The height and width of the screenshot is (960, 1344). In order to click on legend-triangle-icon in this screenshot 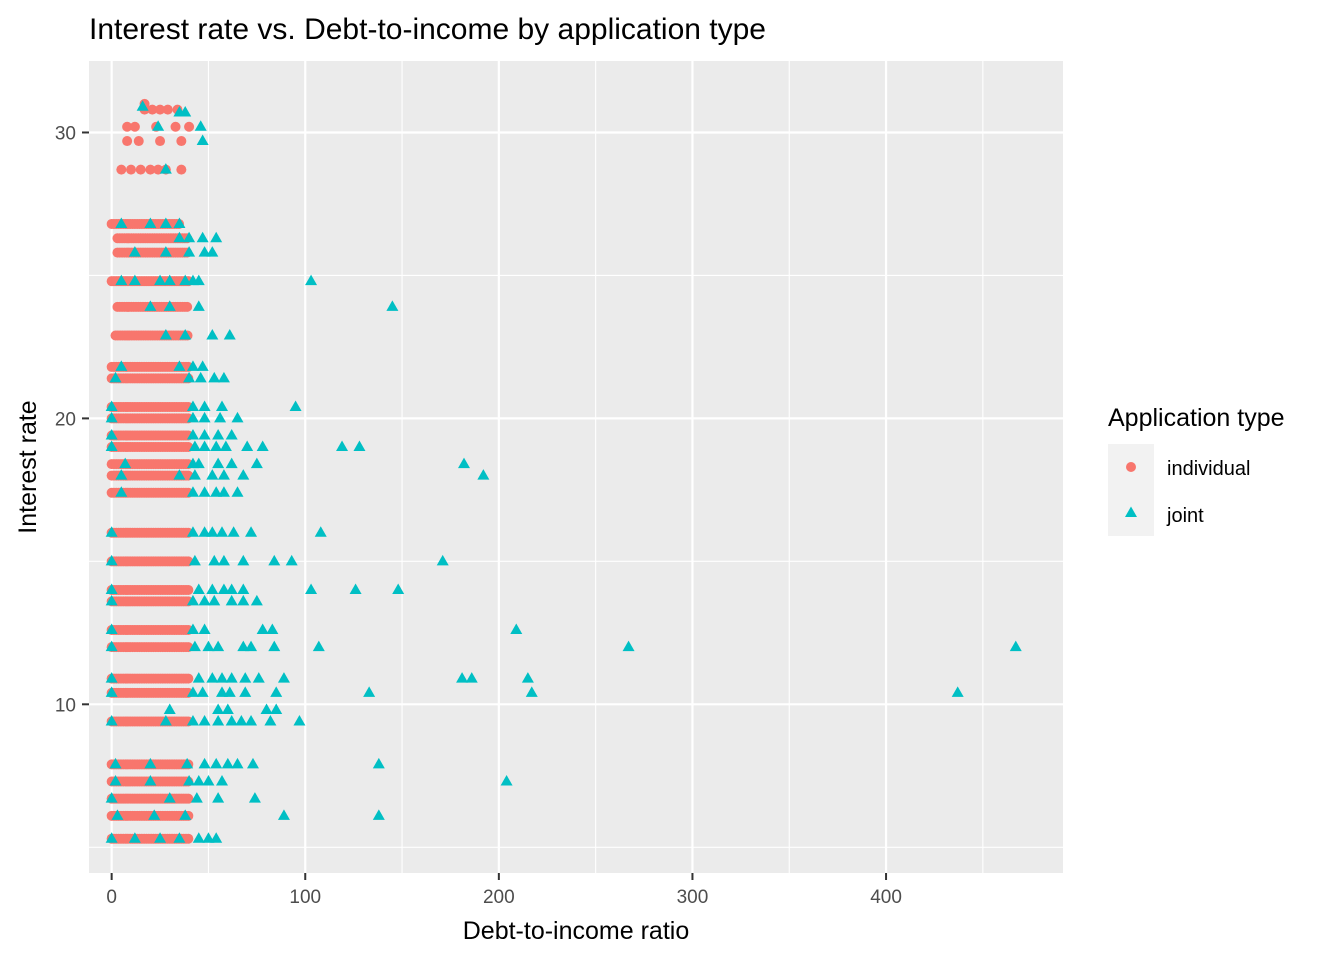, I will do `click(1131, 511)`.